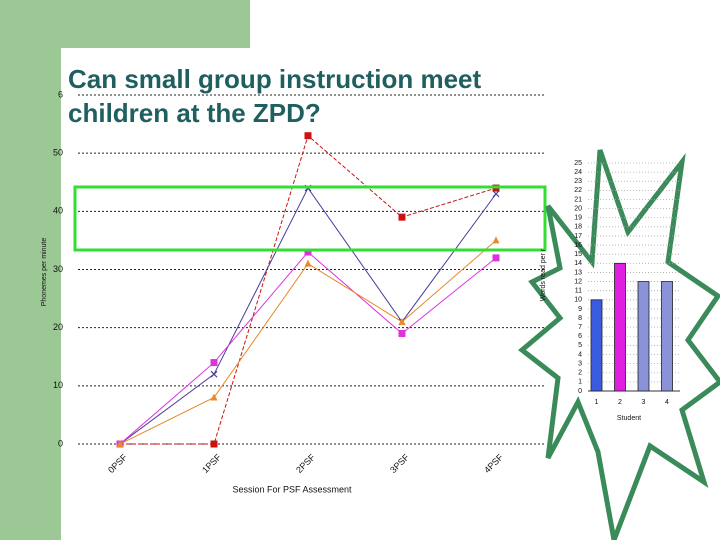 The height and width of the screenshot is (545, 720). Describe the element at coordinates (580, 363) in the screenshot. I see `y-tick-label: 3` at that location.